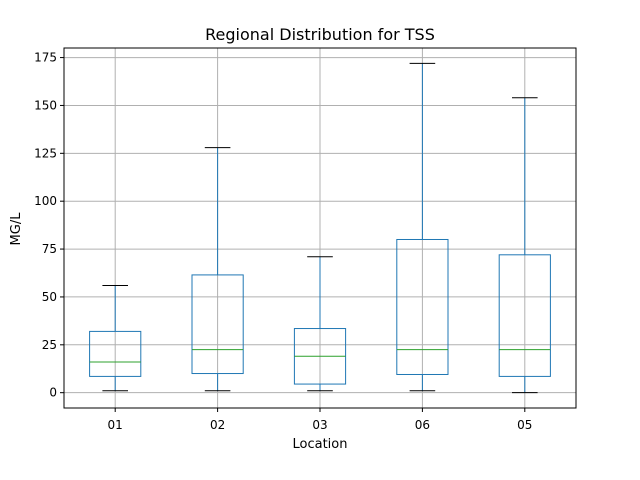 Image resolution: width=640 pixels, height=480 pixels. Describe the element at coordinates (524, 425) in the screenshot. I see `x-tick-label: 05` at that location.